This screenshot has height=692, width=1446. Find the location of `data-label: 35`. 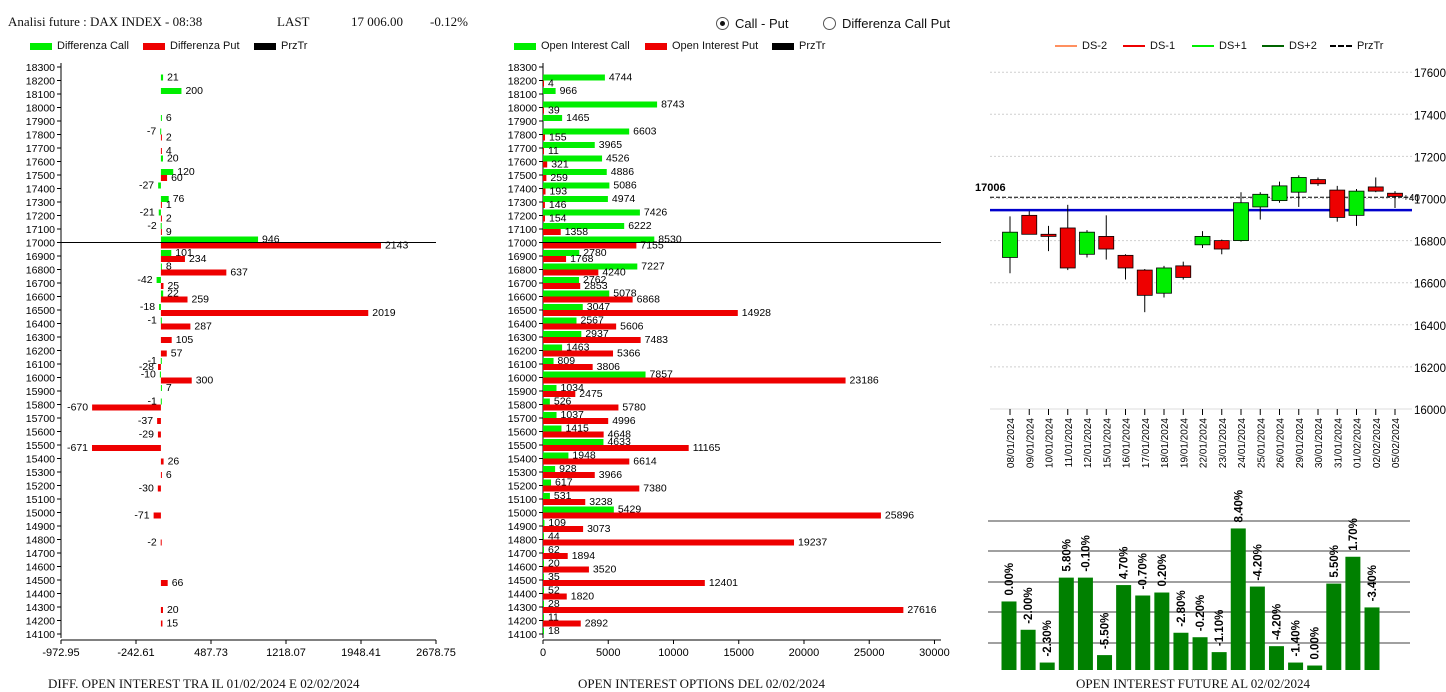

data-label: 35 is located at coordinates (554, 577).